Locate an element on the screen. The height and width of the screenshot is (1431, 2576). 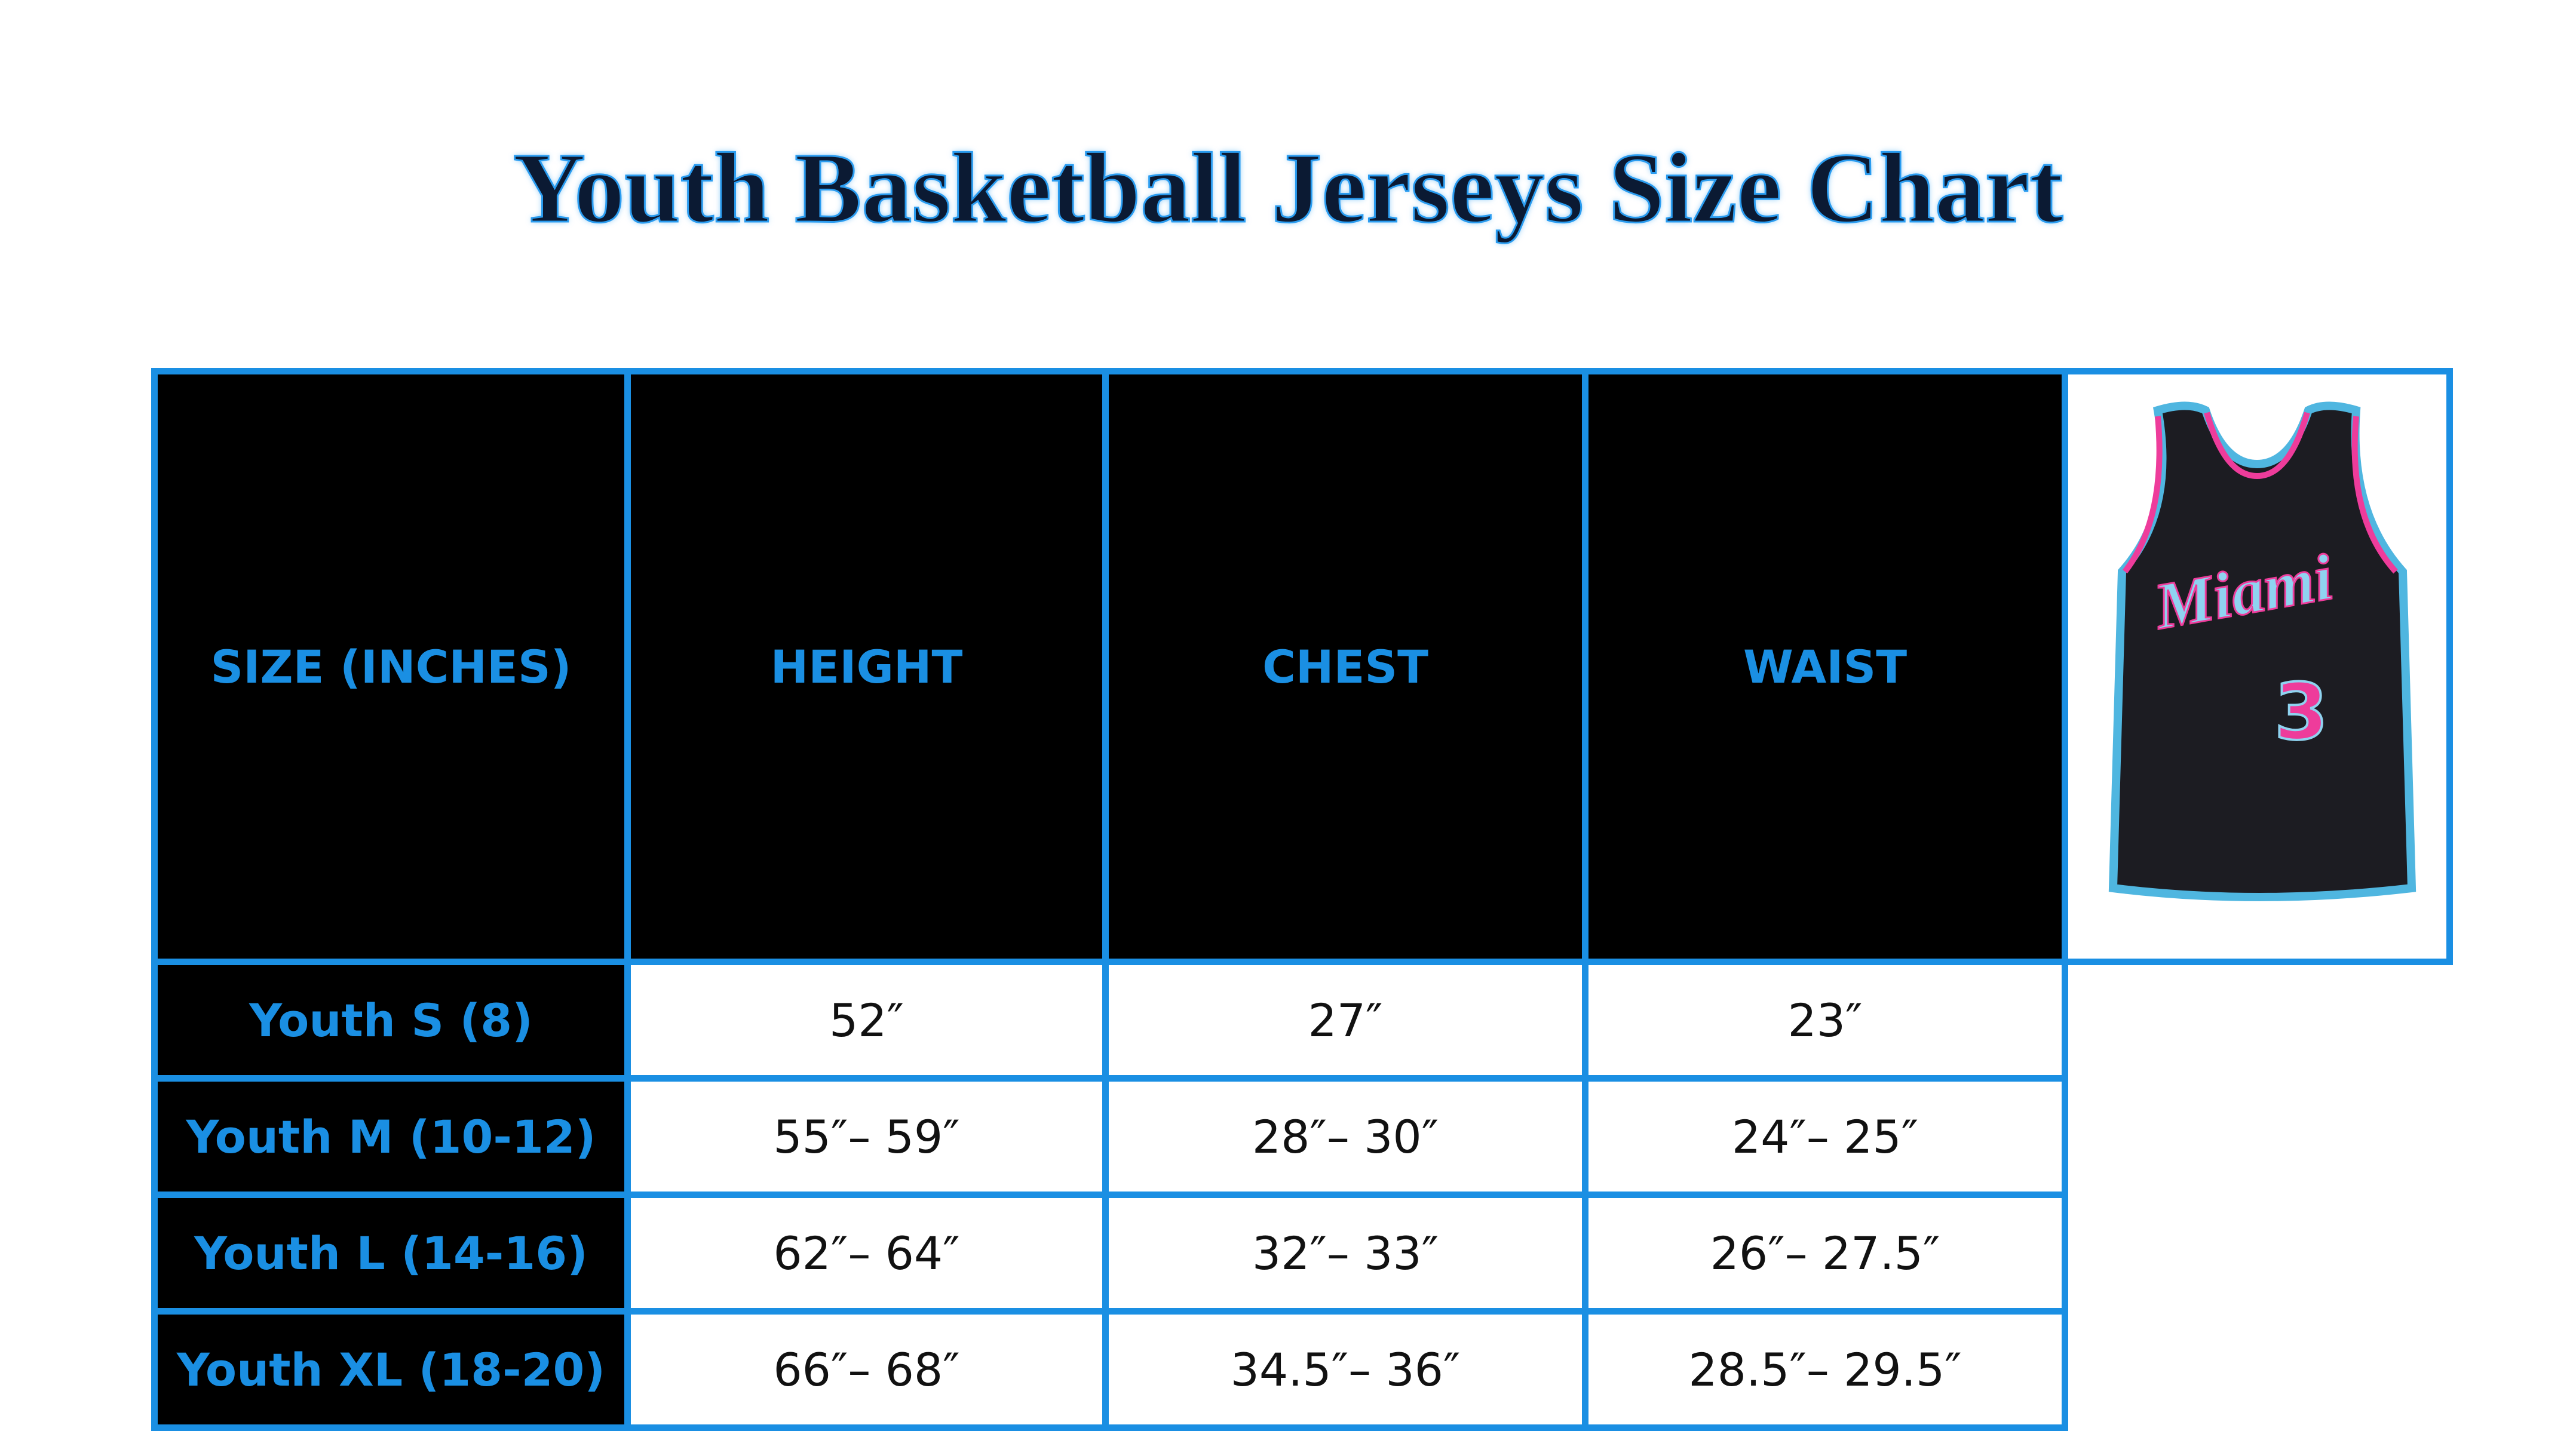
jersey-image-cell: Miami 3 is located at coordinates (2257, 666).